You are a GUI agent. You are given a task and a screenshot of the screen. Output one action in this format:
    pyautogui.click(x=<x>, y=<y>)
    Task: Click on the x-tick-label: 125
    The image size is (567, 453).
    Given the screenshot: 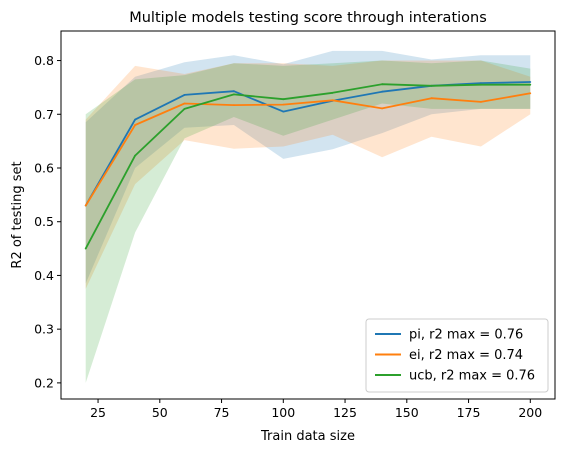 What is the action you would take?
    pyautogui.click(x=345, y=412)
    